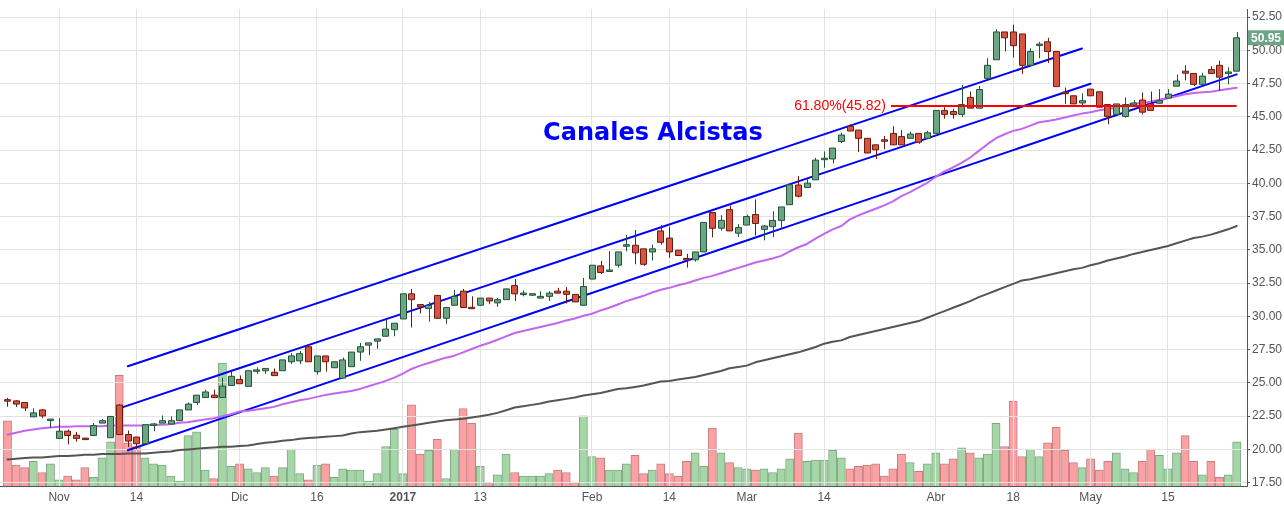 Image resolution: width=1284 pixels, height=505 pixels. I want to click on y-tick-label: 27.50, so click(1267, 348).